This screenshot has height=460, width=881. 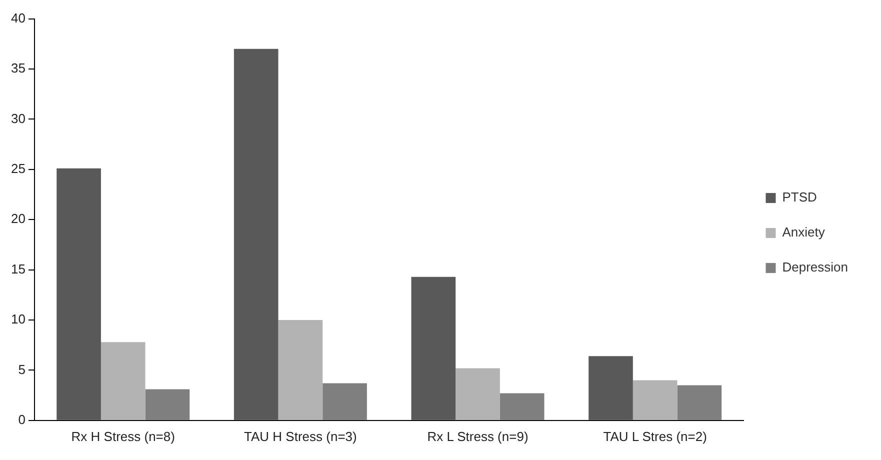 I want to click on y-tick-label: 25, so click(x=18, y=168).